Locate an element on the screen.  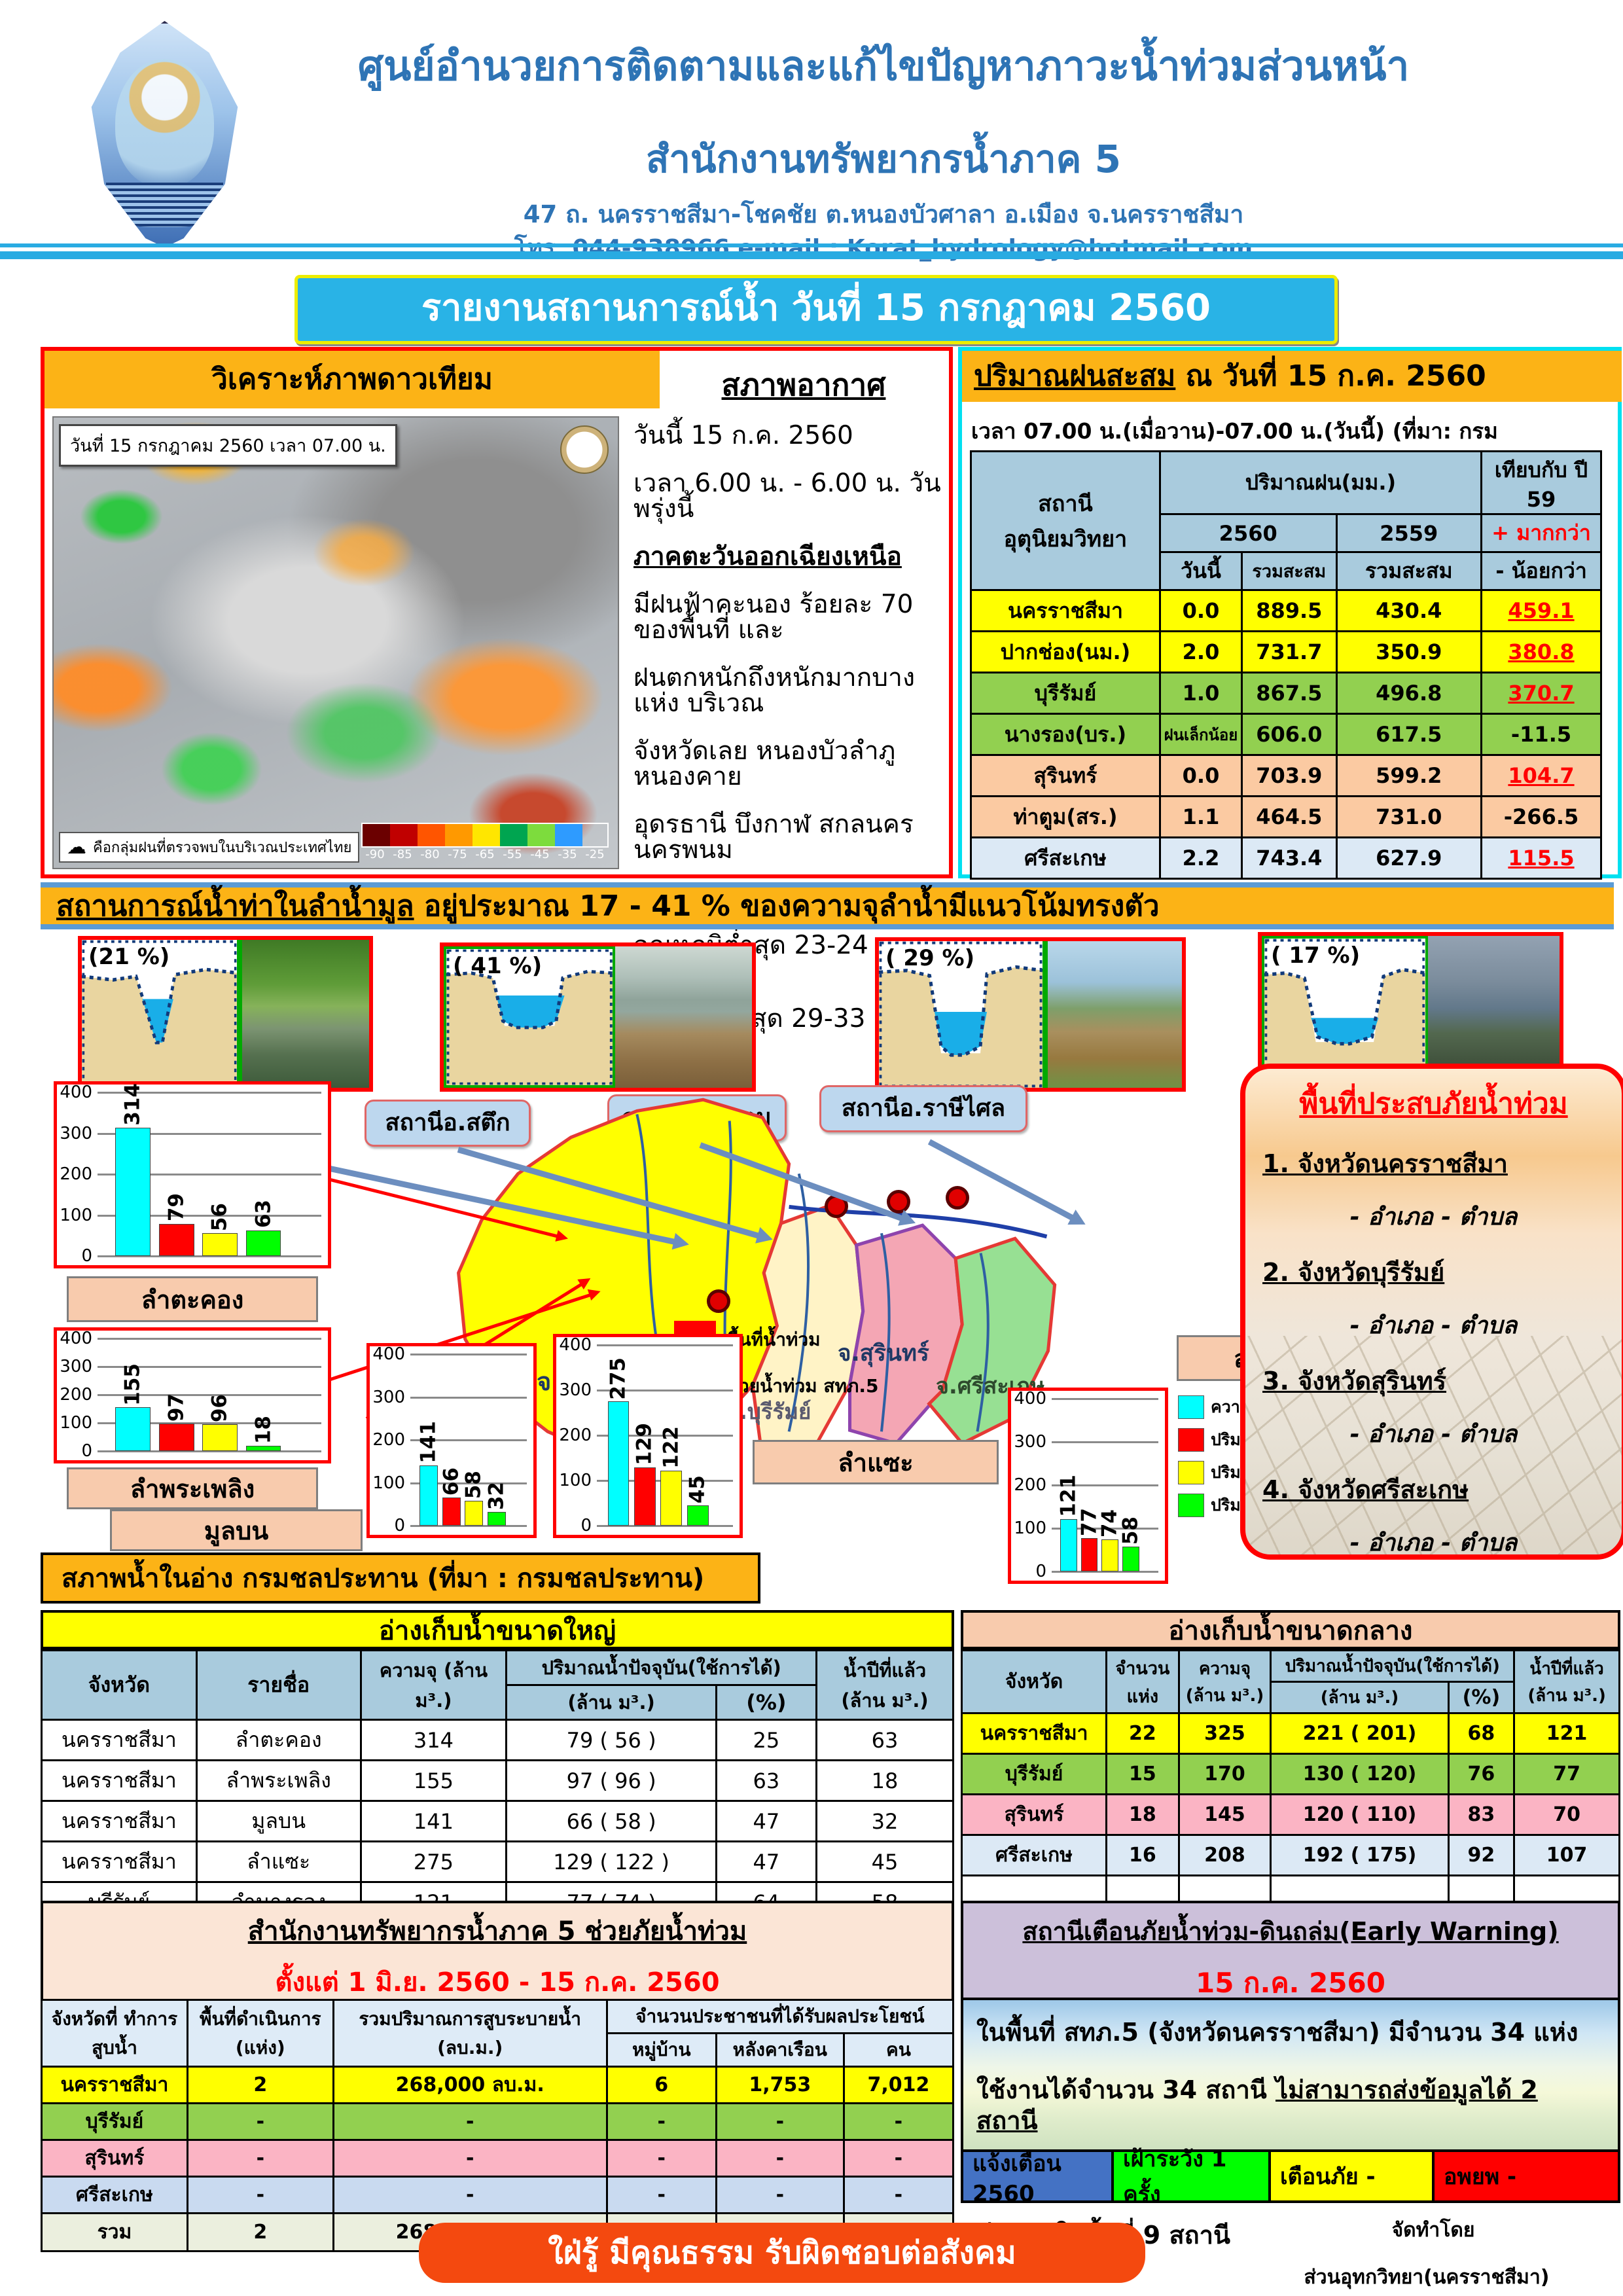
reservoir-row: นครราชสีมา มูลบน 141 66 ( 58 ) 47 32 is located at coordinates (497, 1821).